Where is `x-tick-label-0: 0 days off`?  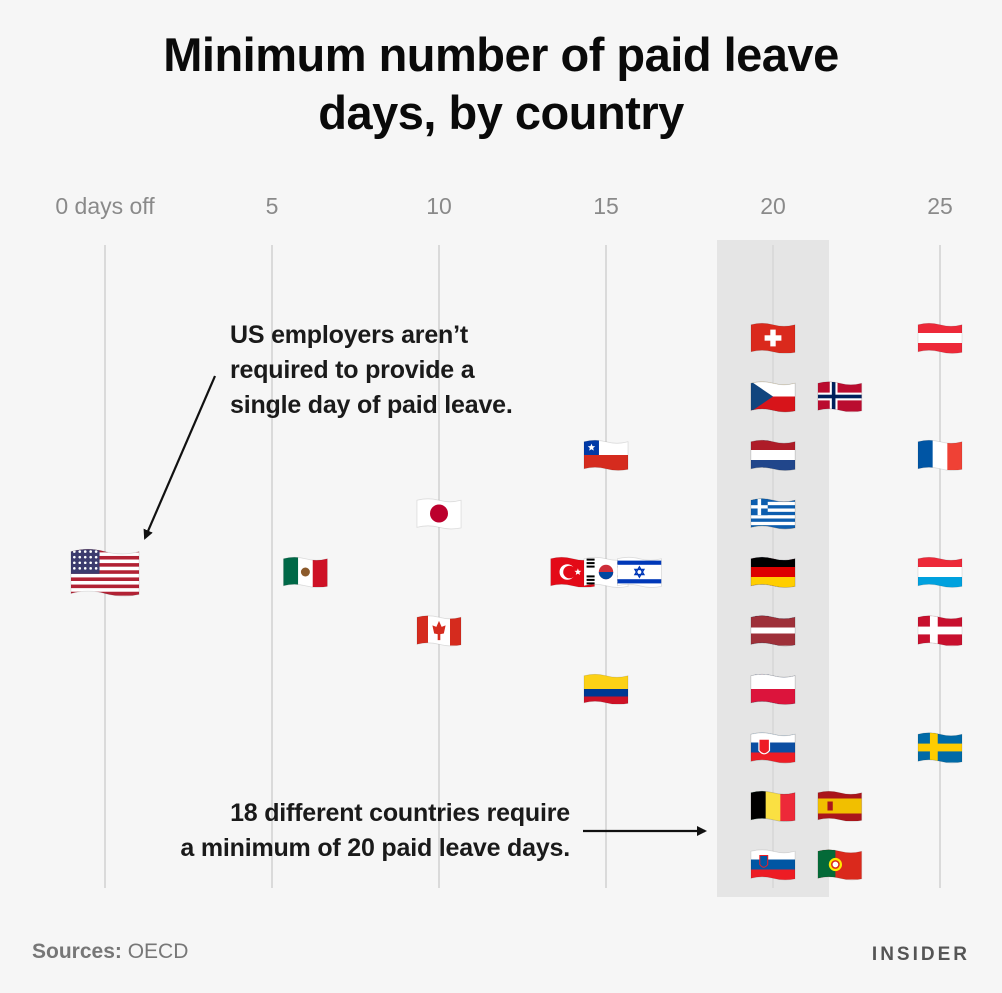
x-tick-label-0: 0 days off is located at coordinates (105, 206).